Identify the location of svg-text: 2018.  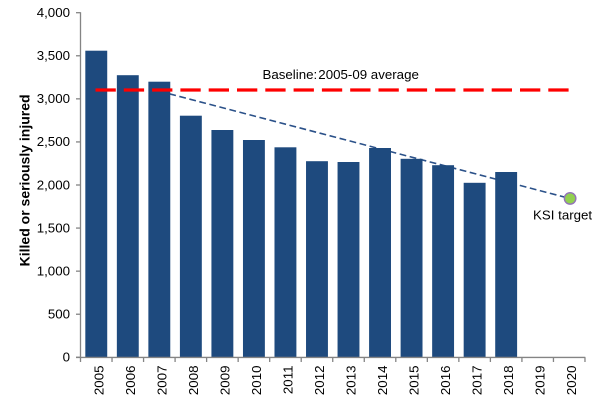
(508, 381).